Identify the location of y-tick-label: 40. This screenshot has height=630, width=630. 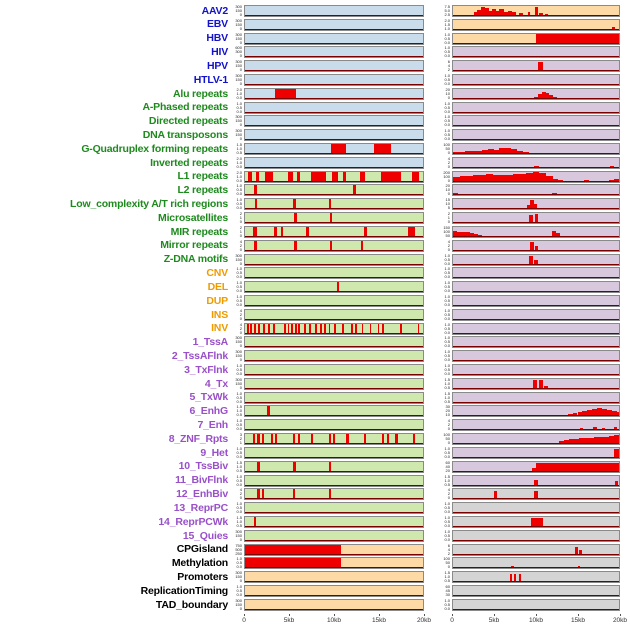
(447, 466).